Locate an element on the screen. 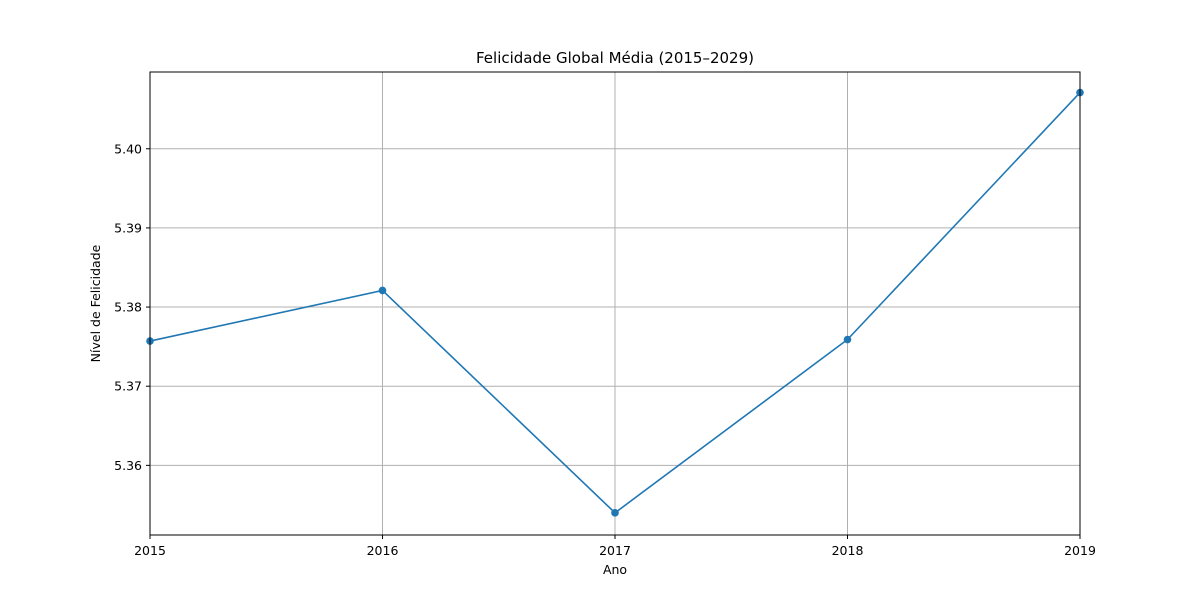 This screenshot has height=600, width=1200. x-tick-label: 2018 is located at coordinates (848, 550).